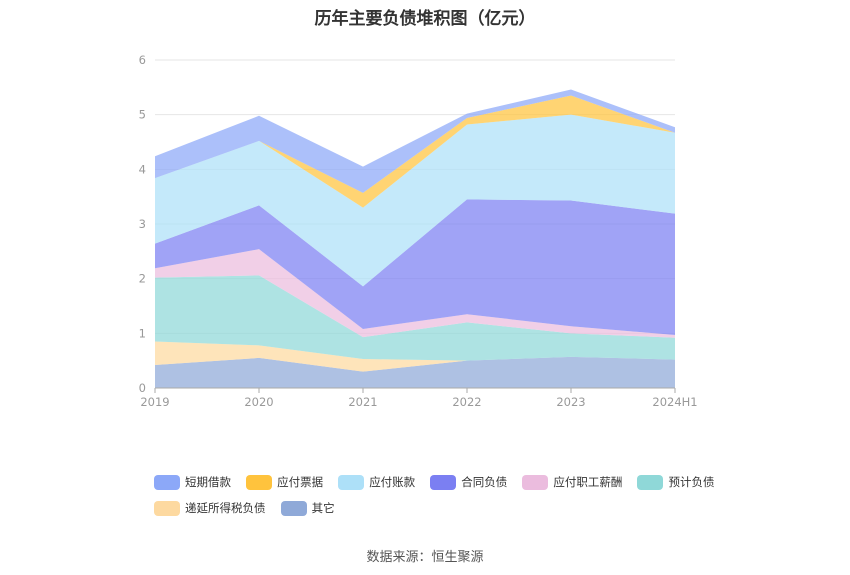 The image size is (850, 575). I want to click on y-tick-label: 4, so click(142, 169).